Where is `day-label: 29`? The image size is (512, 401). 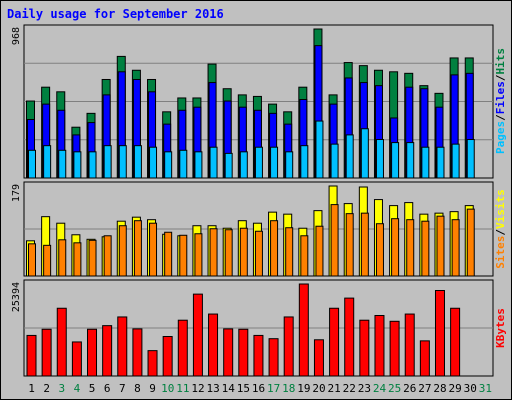 day-label: 29 is located at coordinates (455, 388).